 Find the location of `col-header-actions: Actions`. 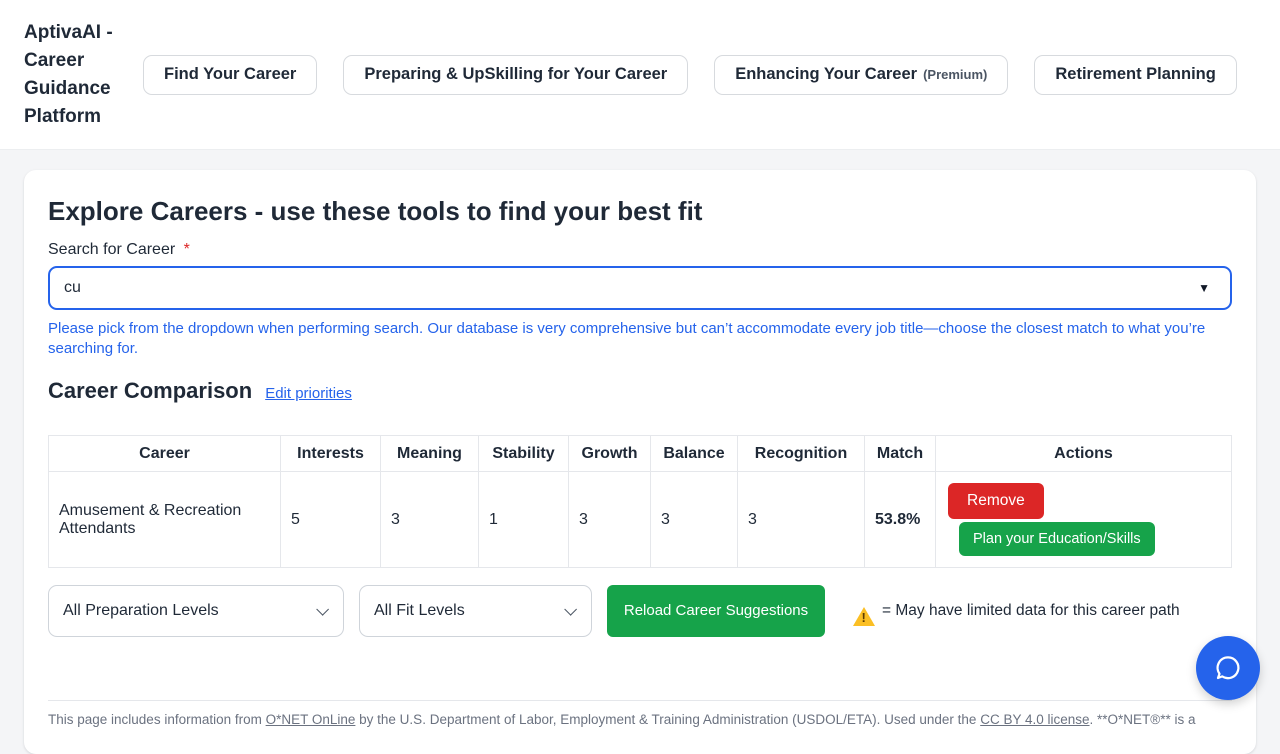

col-header-actions: Actions is located at coordinates (1083, 453).